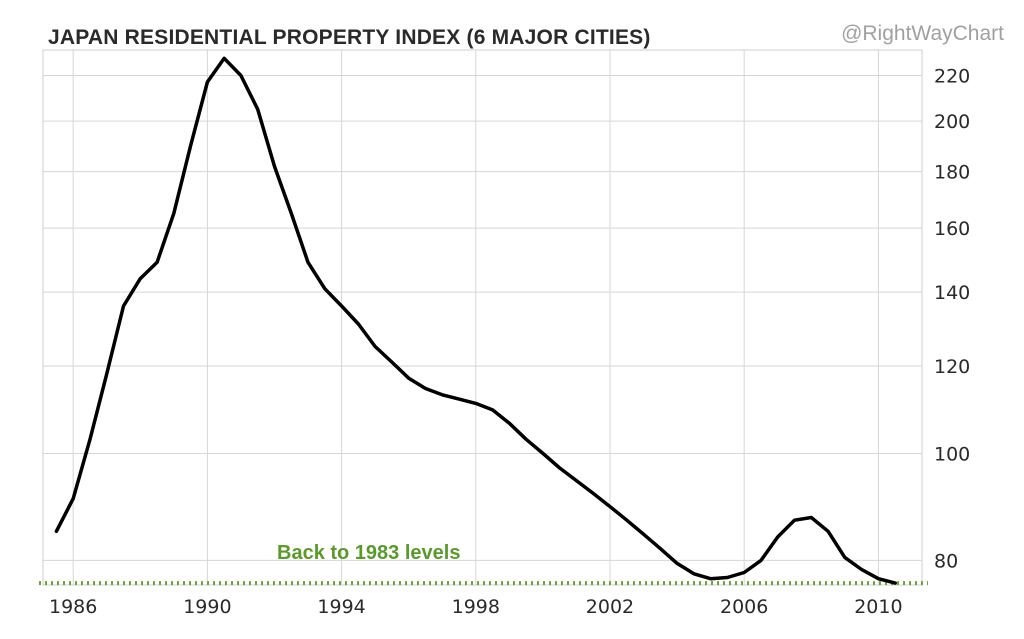  Describe the element at coordinates (483, 564) in the screenshot. I see `reference-layer: Back to 1983 levels` at that location.